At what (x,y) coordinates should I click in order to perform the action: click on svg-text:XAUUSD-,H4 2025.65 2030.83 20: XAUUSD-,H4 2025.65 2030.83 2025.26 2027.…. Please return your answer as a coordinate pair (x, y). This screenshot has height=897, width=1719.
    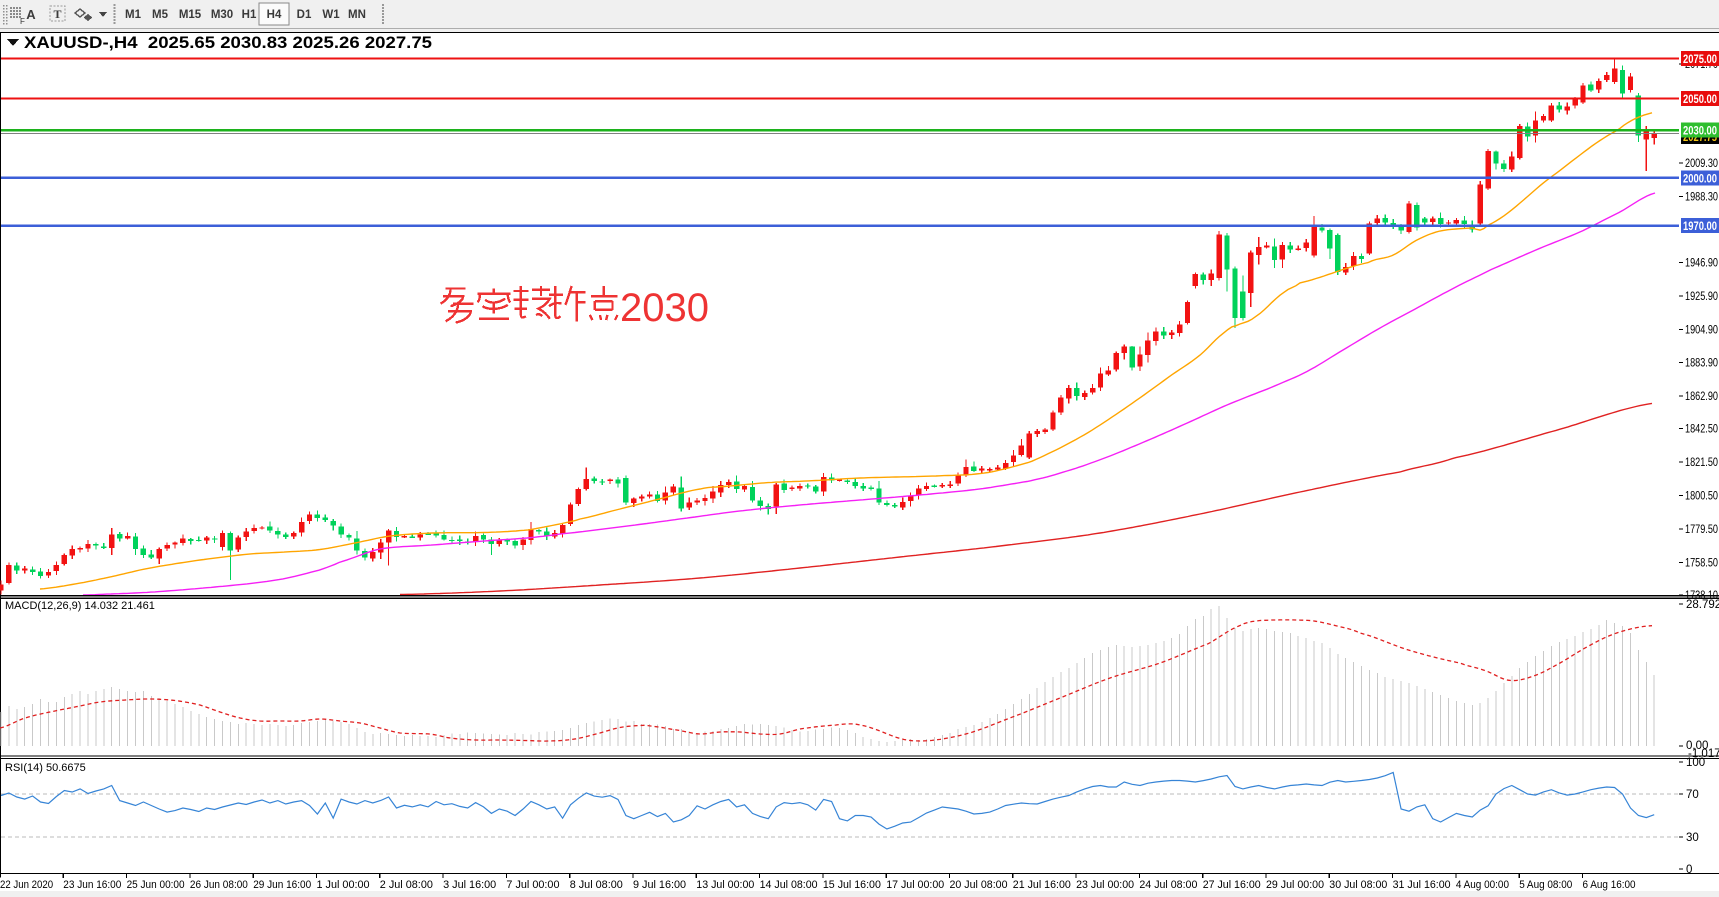
    Looking at the image, I should click on (228, 43).